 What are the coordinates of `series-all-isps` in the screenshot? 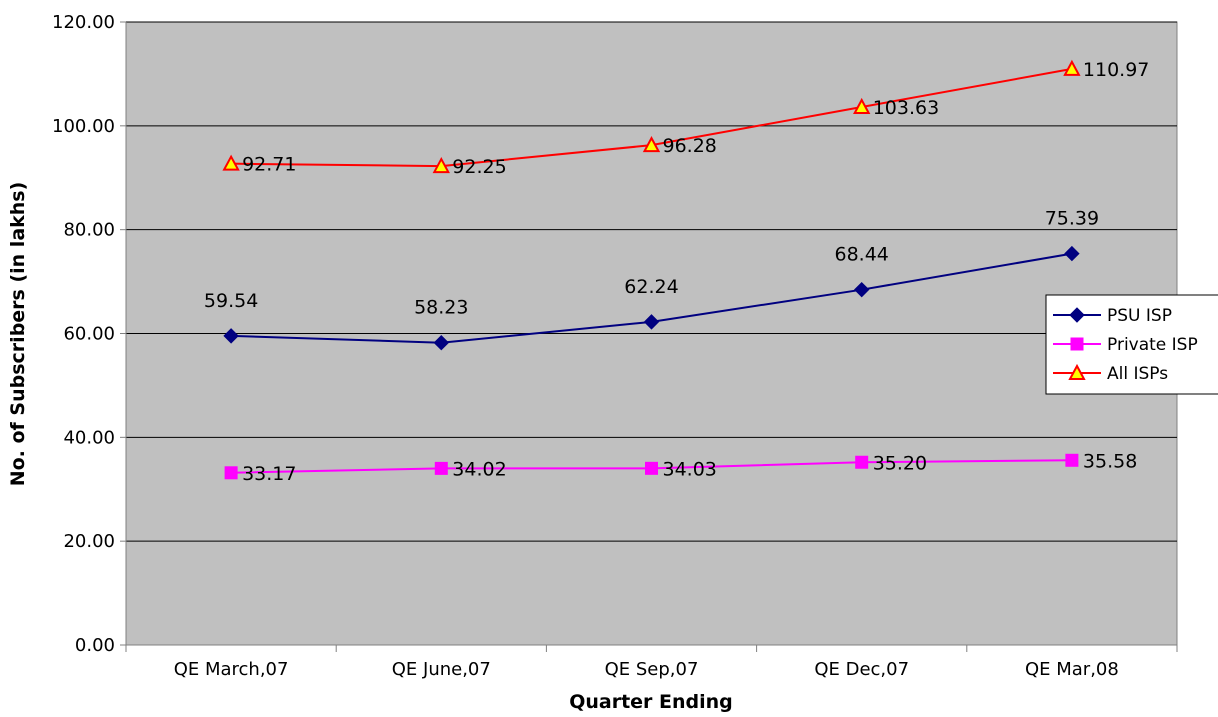 It's located at (651, 116).